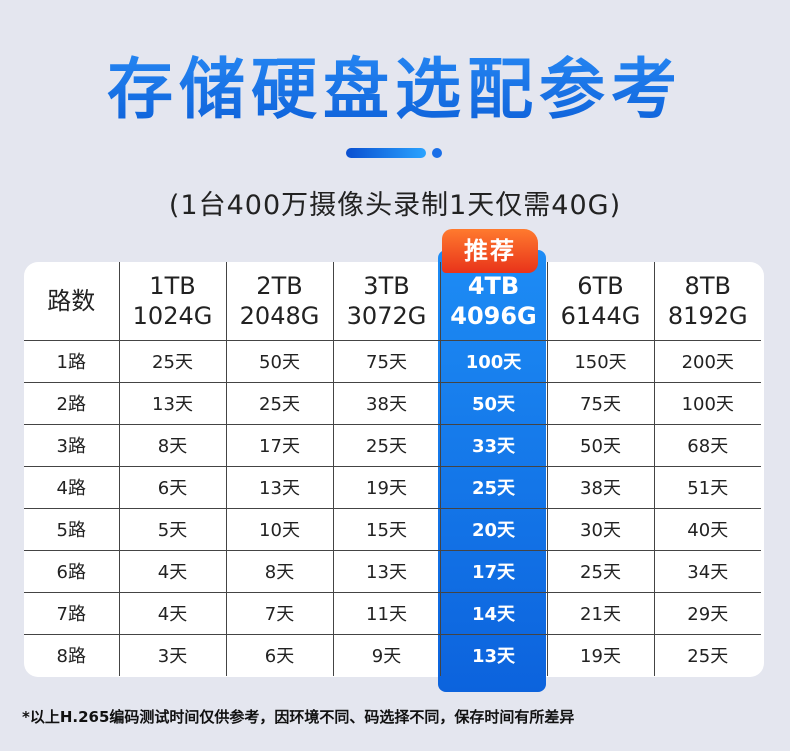  I want to click on row-label: 2路, so click(72, 403).